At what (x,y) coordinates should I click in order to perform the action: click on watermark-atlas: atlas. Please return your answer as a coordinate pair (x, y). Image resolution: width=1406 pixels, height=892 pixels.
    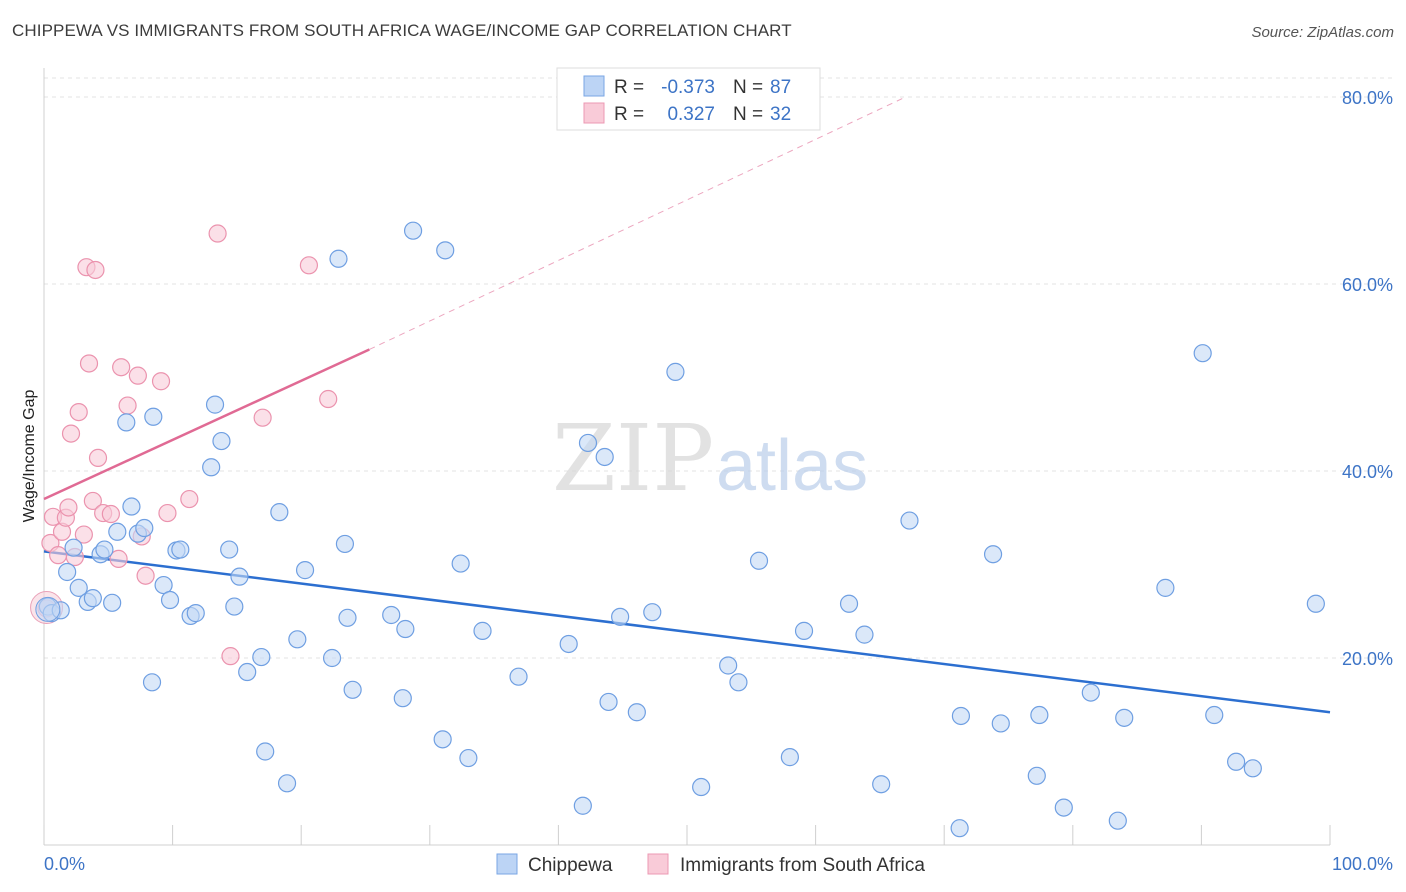
    Looking at the image, I should click on (792, 466).